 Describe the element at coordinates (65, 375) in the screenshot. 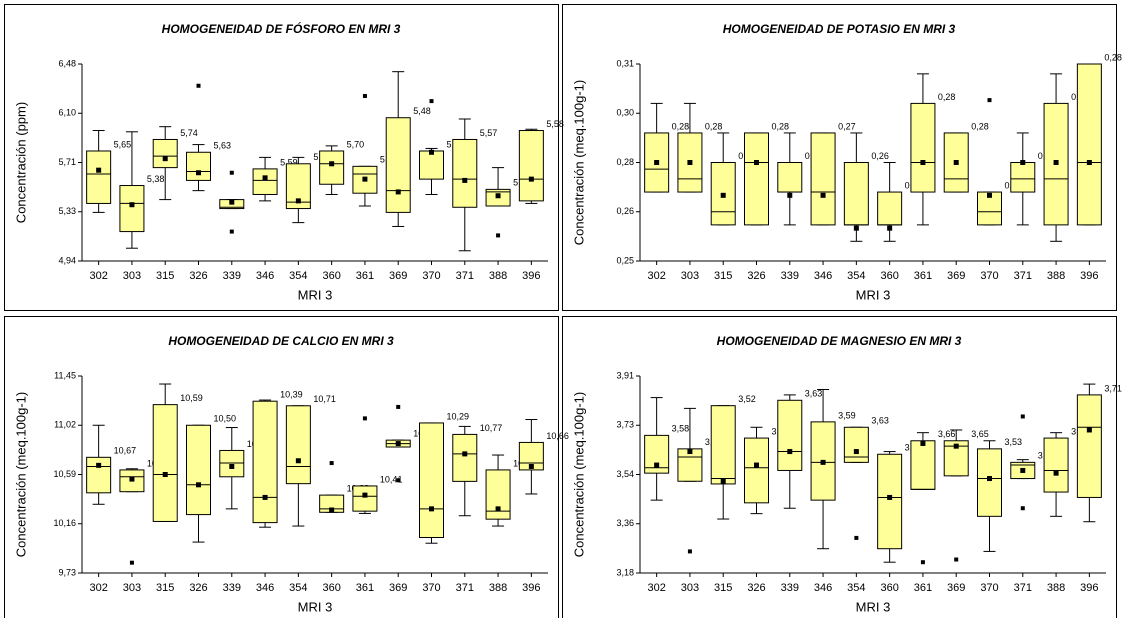

I see `y-tick-label: 11,45` at that location.